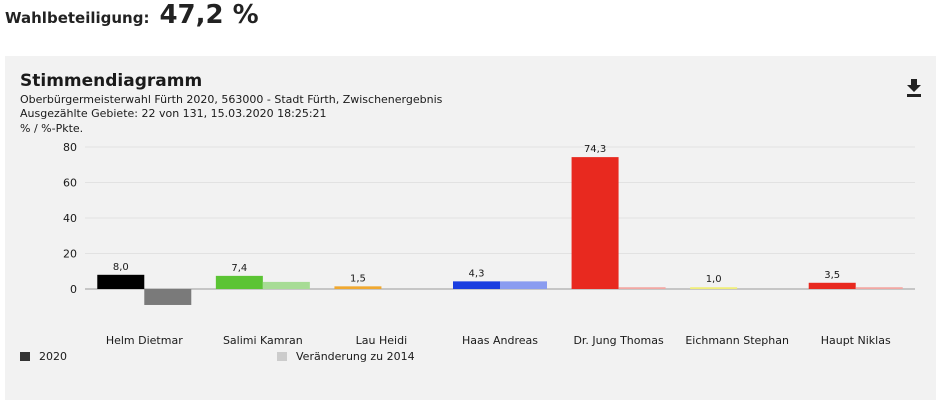 The height and width of the screenshot is (400, 940). Describe the element at coordinates (381, 340) in the screenshot. I see `x-category-label: Lau Heidi` at that location.